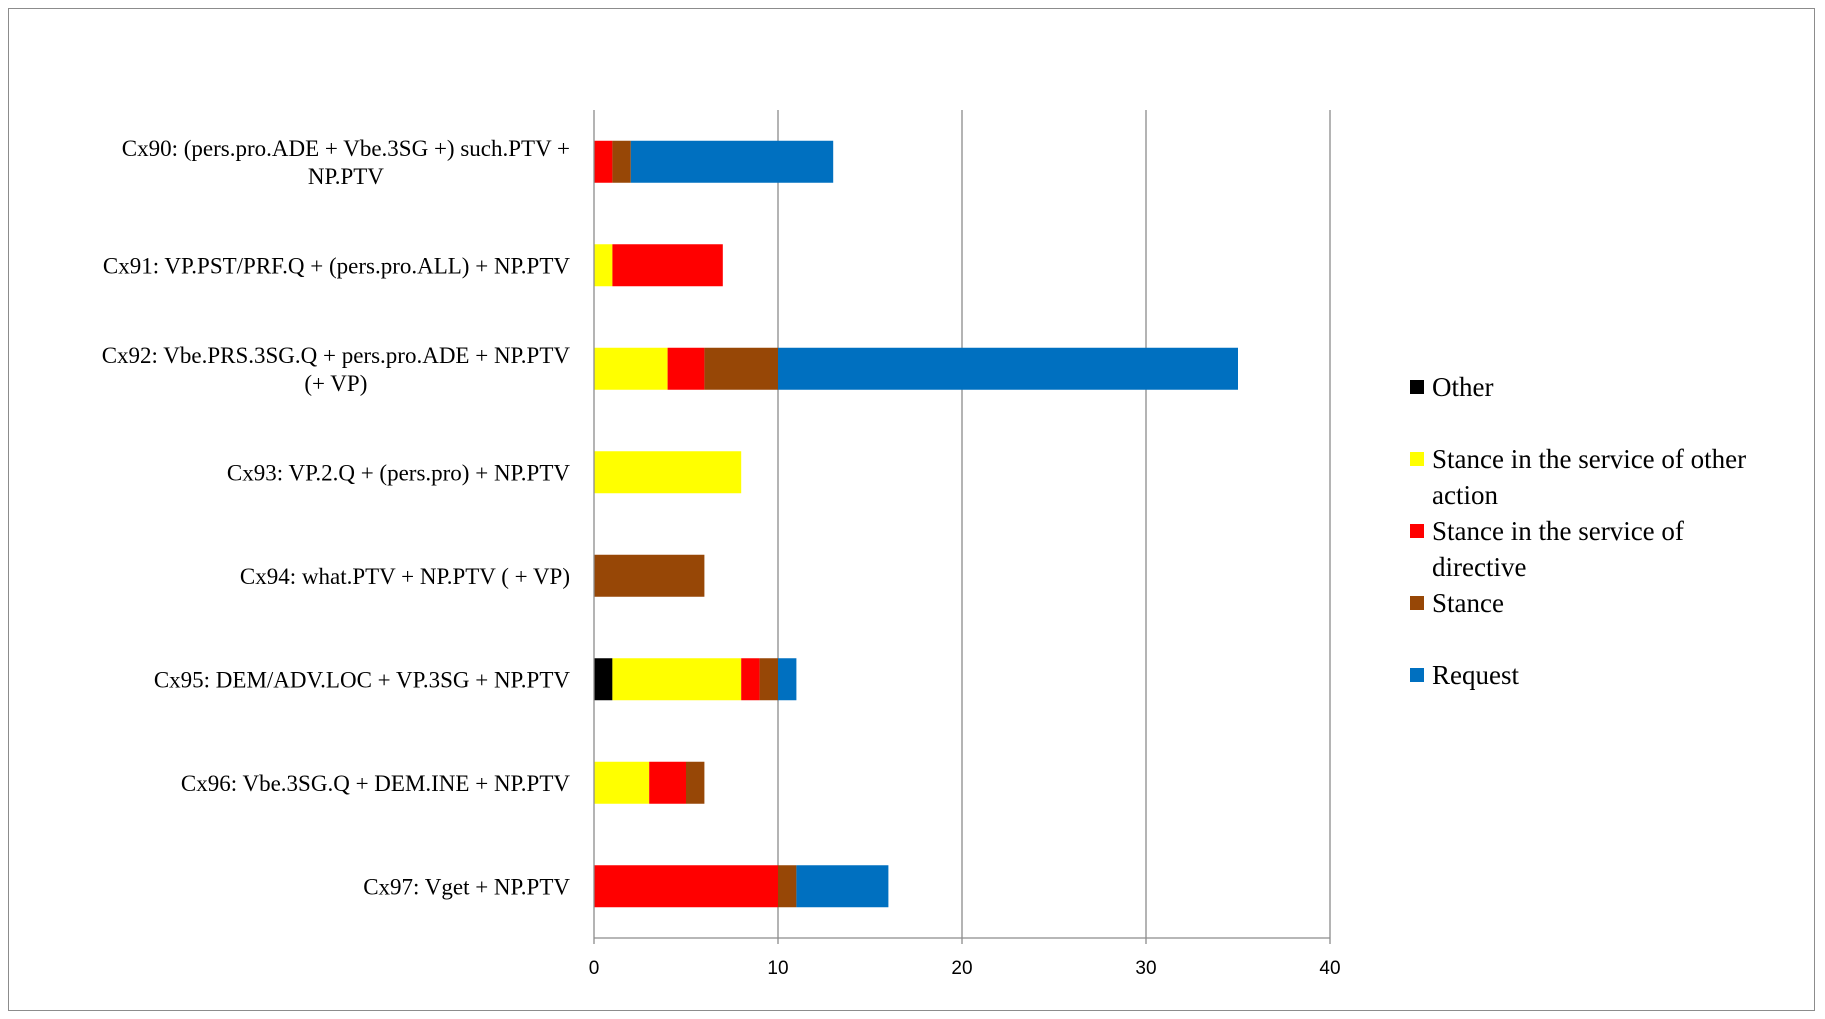 This screenshot has height=1019, width=1825. I want to click on x-tick-label: 10, so click(777, 968).